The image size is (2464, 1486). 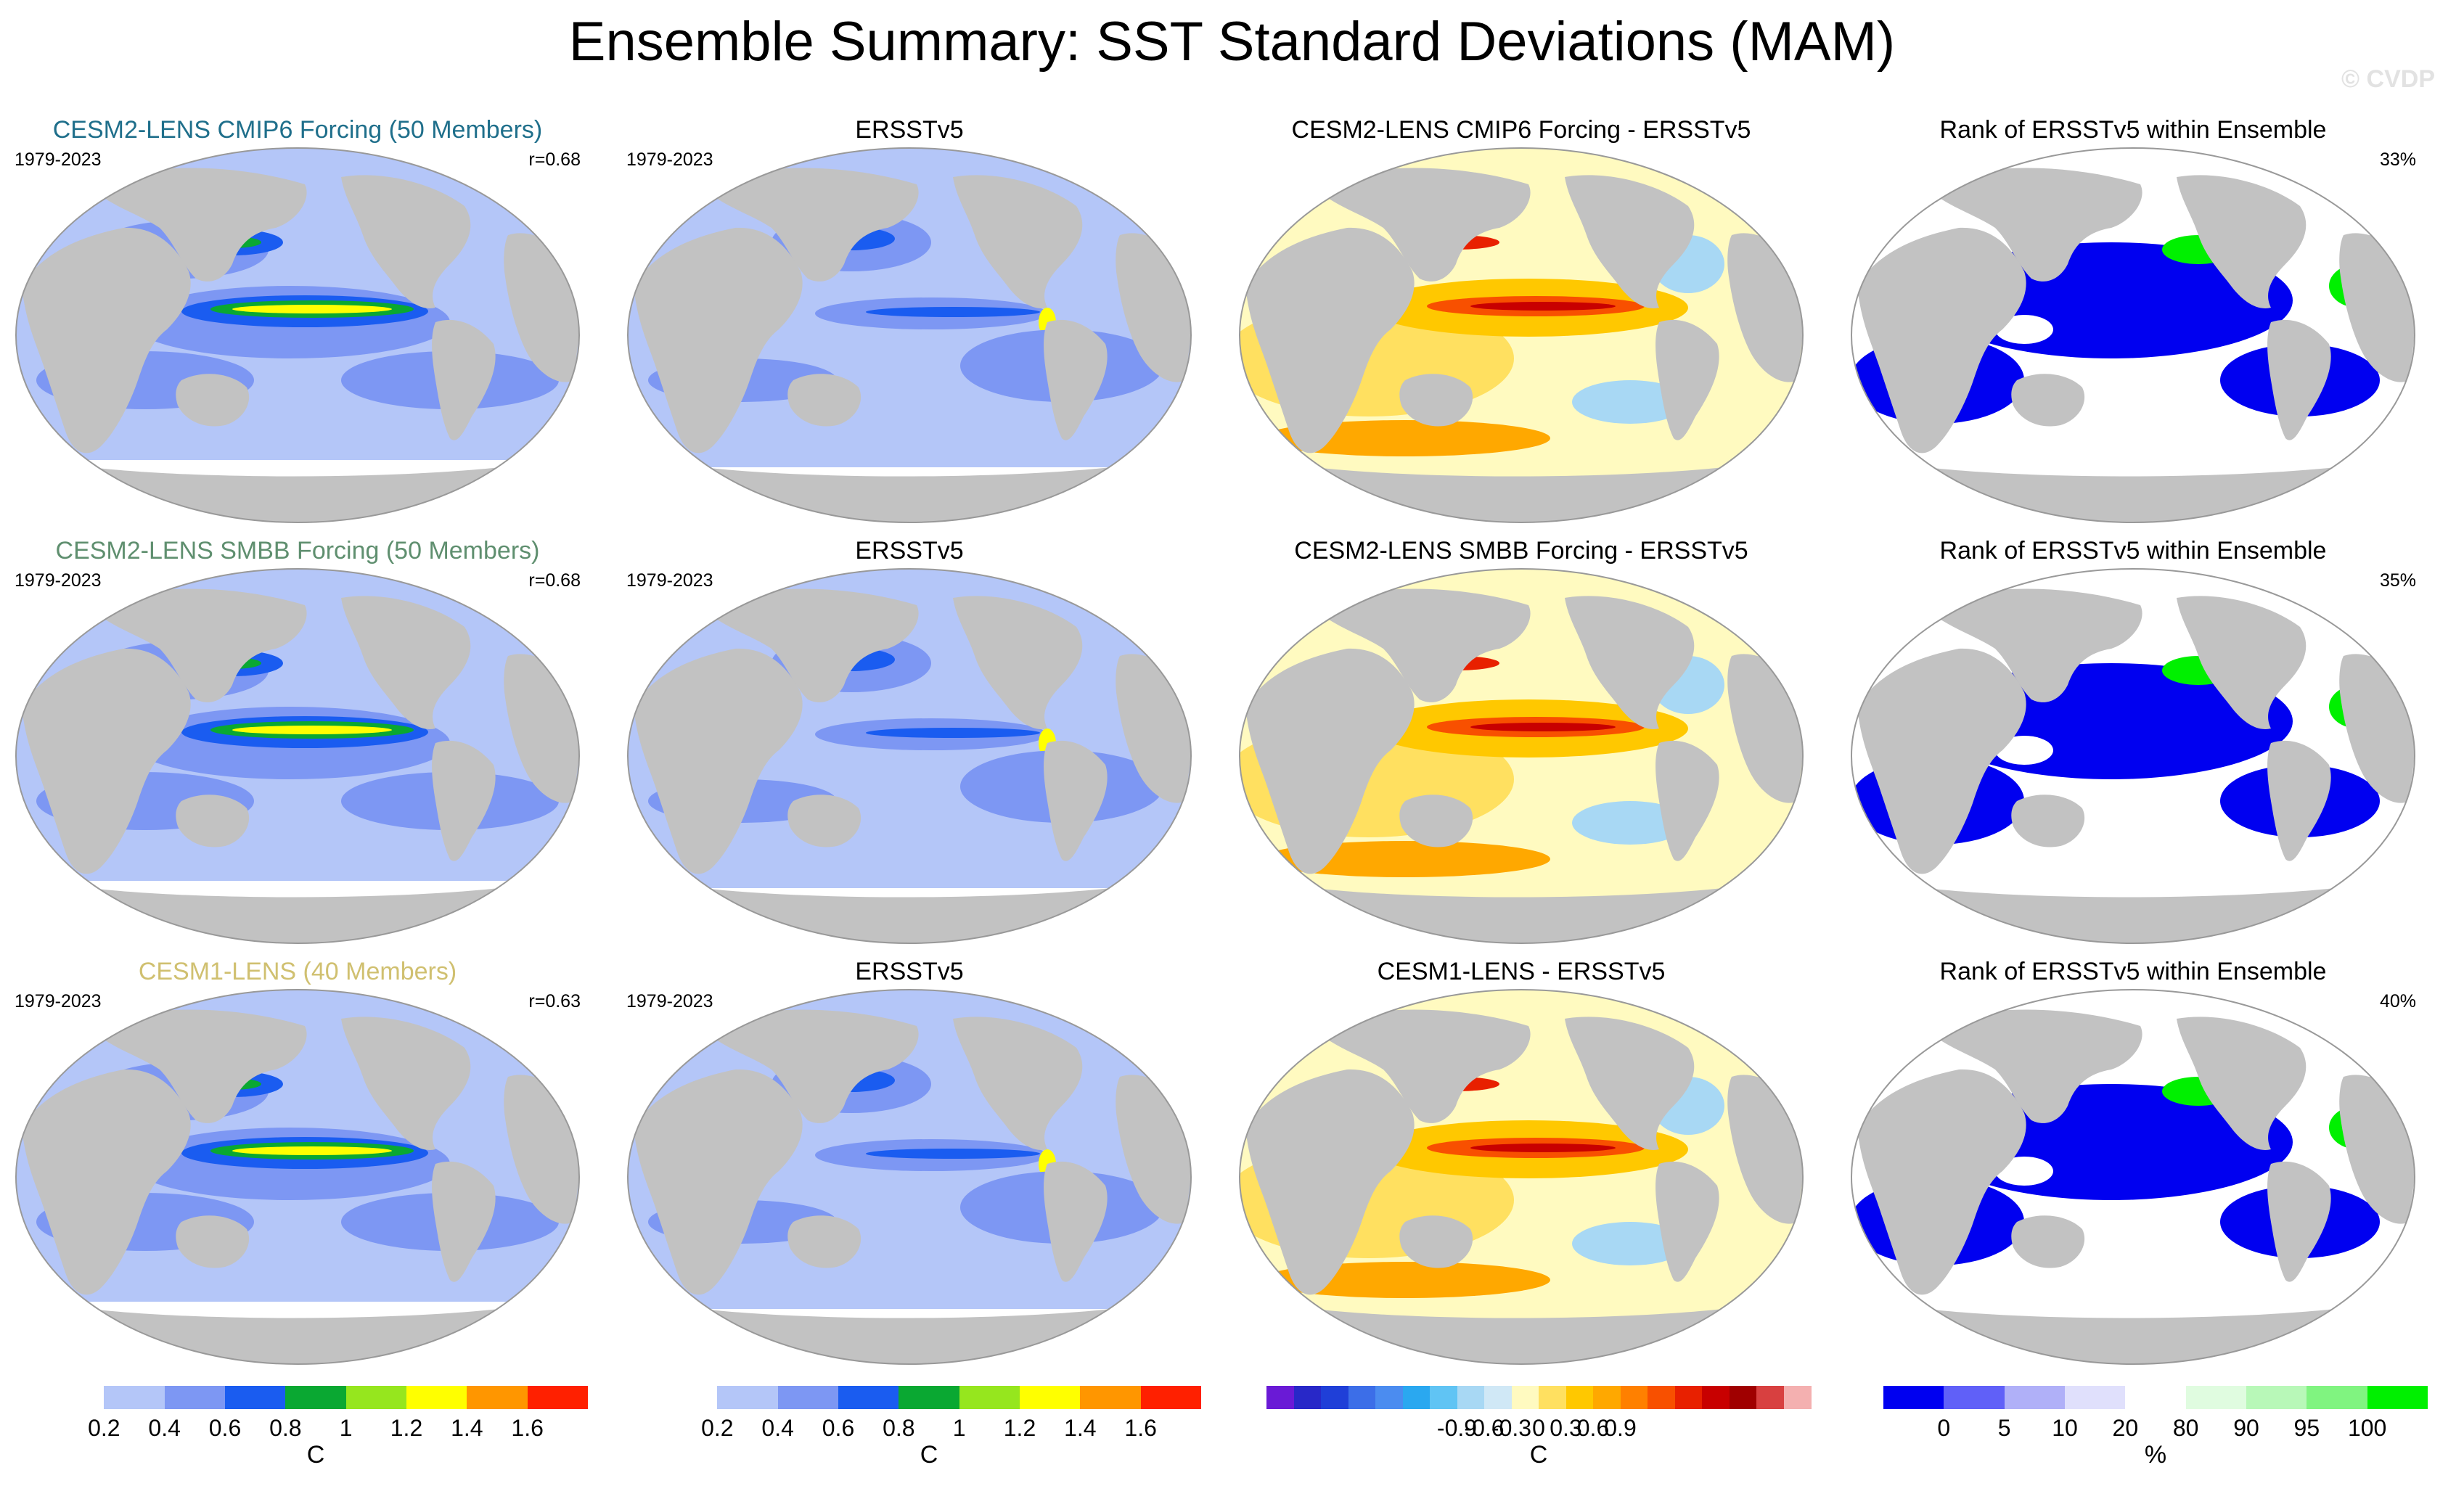 What do you see at coordinates (2065, 1428) in the screenshot?
I see `colorbar-tick-label: 10` at bounding box center [2065, 1428].